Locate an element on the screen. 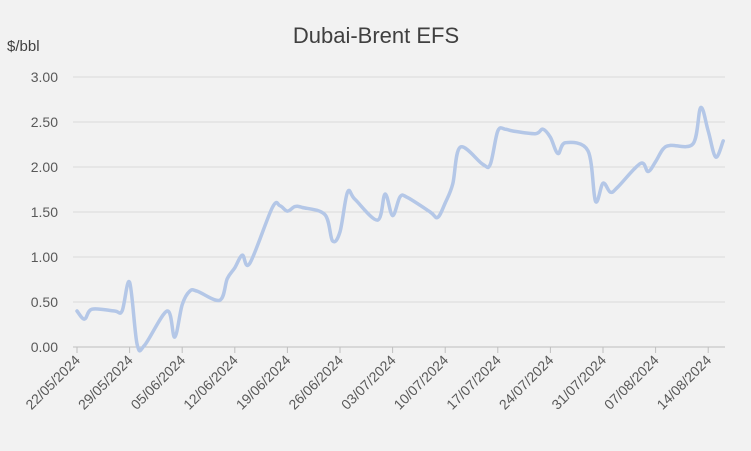 This screenshot has height=451, width=751. chart-title: Dubai-Brent EFS is located at coordinates (376, 35).